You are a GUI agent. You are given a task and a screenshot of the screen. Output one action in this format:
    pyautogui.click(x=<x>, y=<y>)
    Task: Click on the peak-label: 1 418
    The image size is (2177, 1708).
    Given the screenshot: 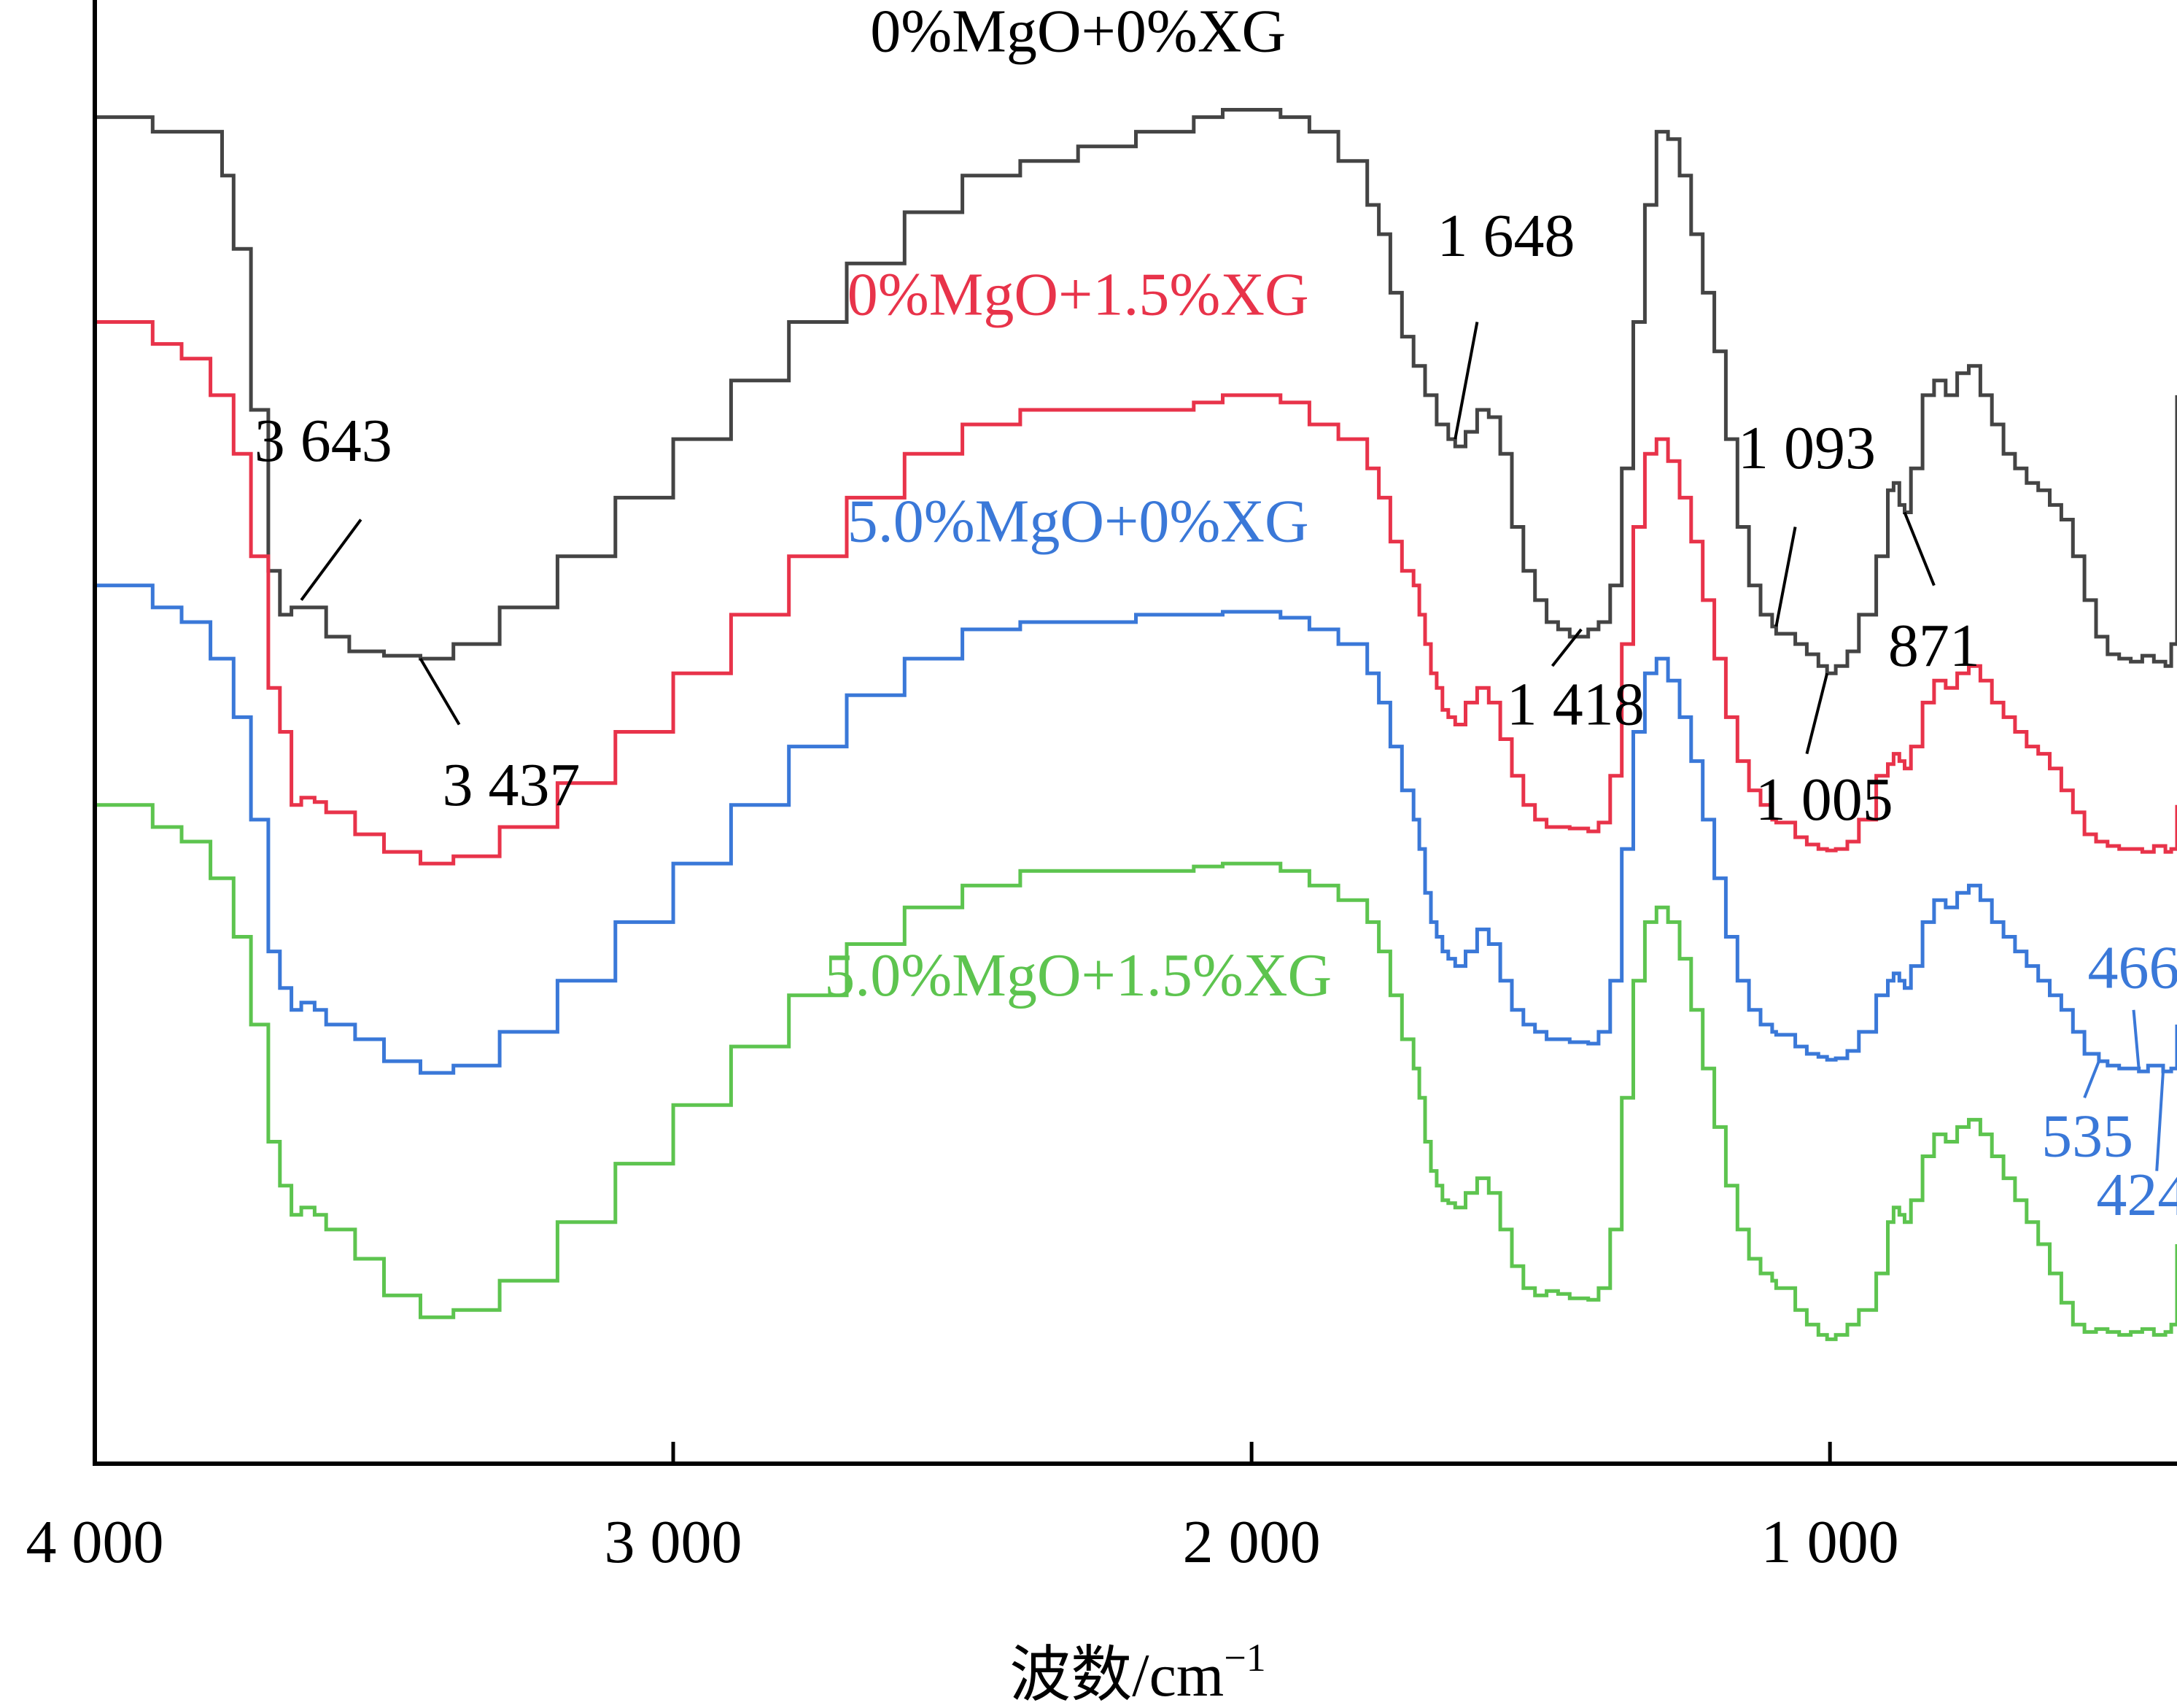 What is the action you would take?
    pyautogui.click(x=1576, y=704)
    